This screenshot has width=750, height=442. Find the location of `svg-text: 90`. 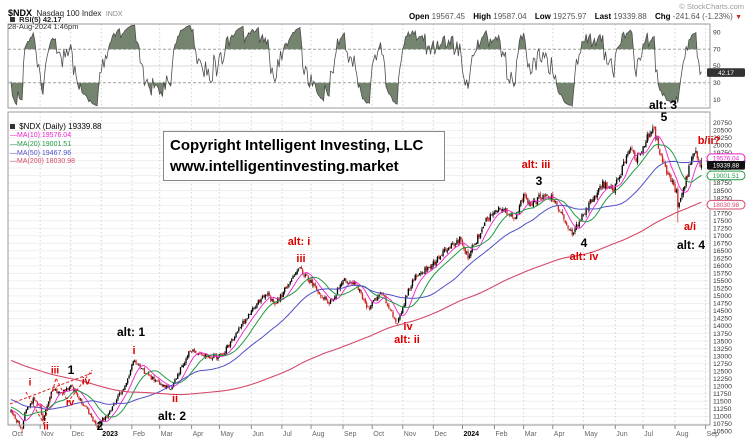

svg-text: 90 is located at coordinates (717, 33).